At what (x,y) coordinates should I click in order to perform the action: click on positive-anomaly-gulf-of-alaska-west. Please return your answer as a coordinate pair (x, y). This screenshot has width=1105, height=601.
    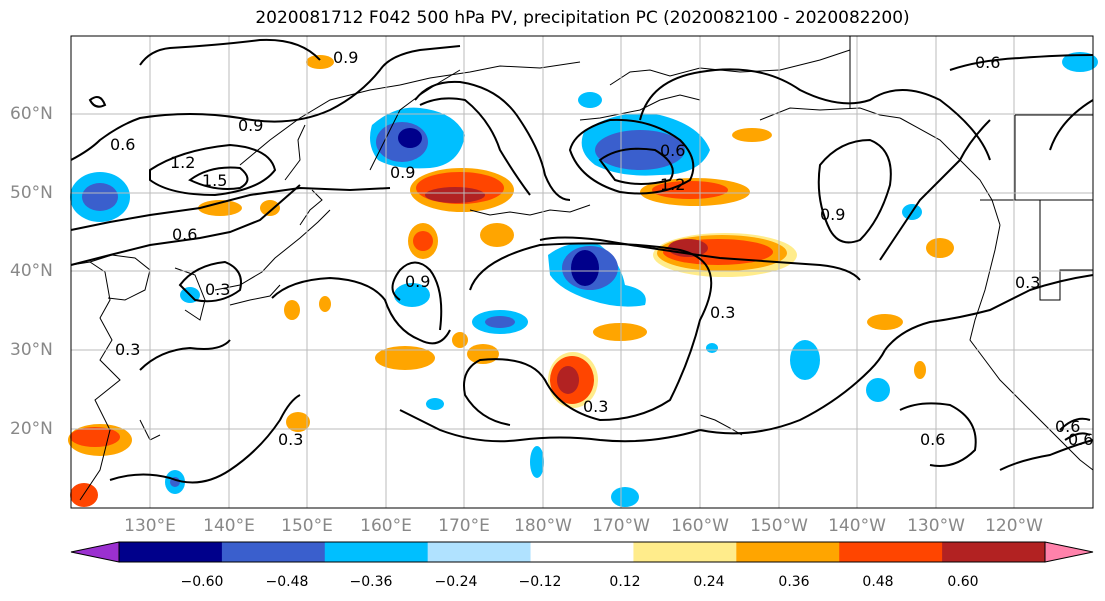
    Looking at the image, I should click on (718, 227).